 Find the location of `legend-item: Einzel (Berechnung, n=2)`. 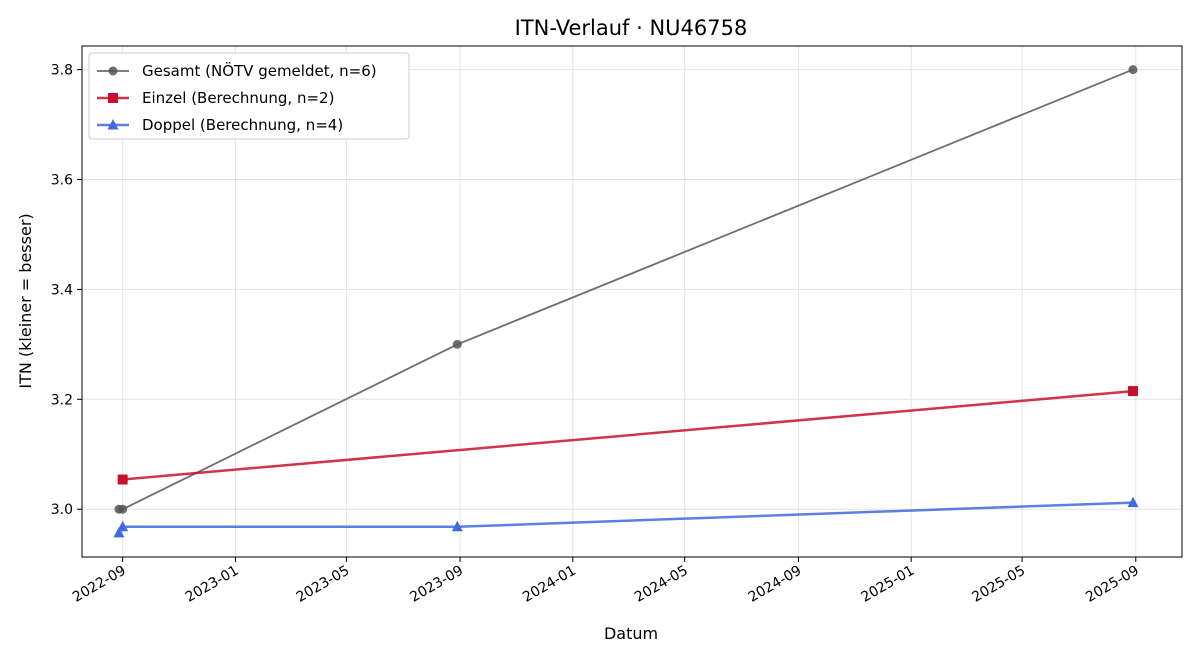

legend-item: Einzel (Berechnung, n=2) is located at coordinates (215, 98).